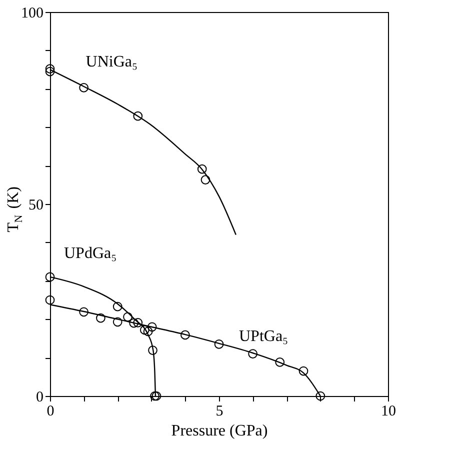  I want to click on y-tick-label: 100, so click(32, 14).